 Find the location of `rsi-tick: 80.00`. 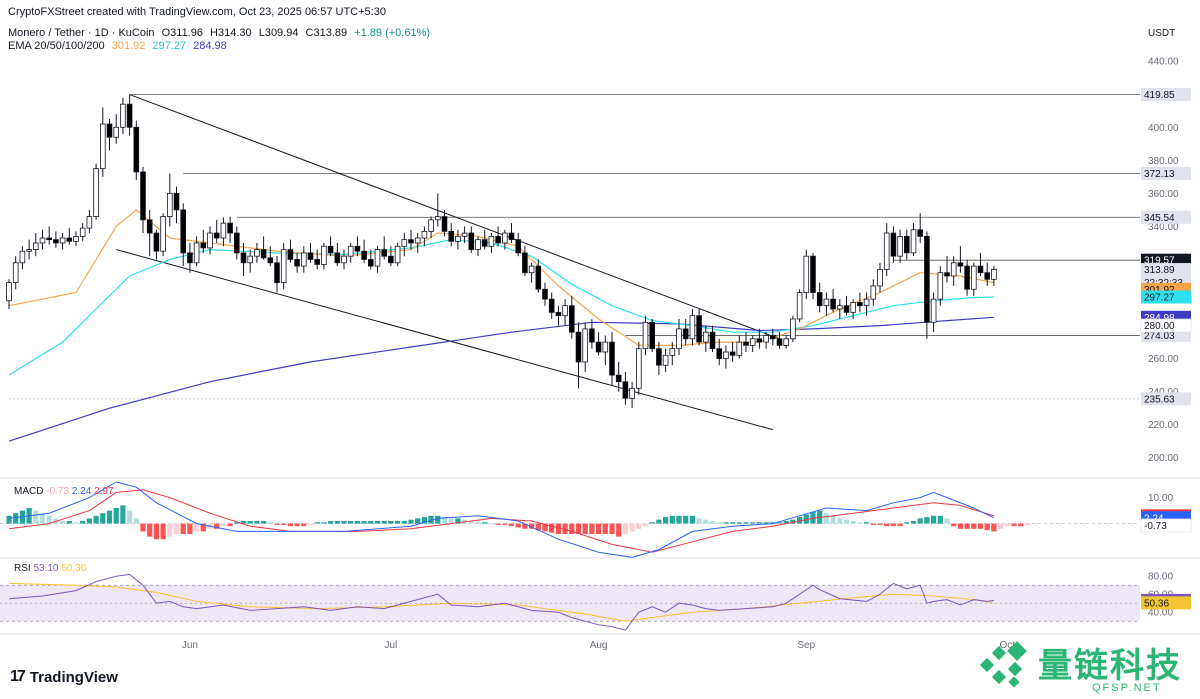

rsi-tick: 80.00 is located at coordinates (1160, 577).